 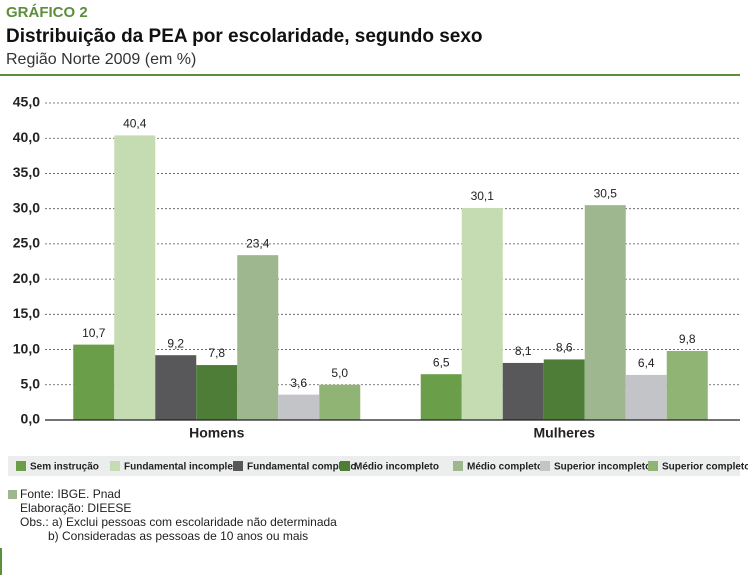 I want to click on chart-label: GRÁFICO 2, so click(x=47, y=12).